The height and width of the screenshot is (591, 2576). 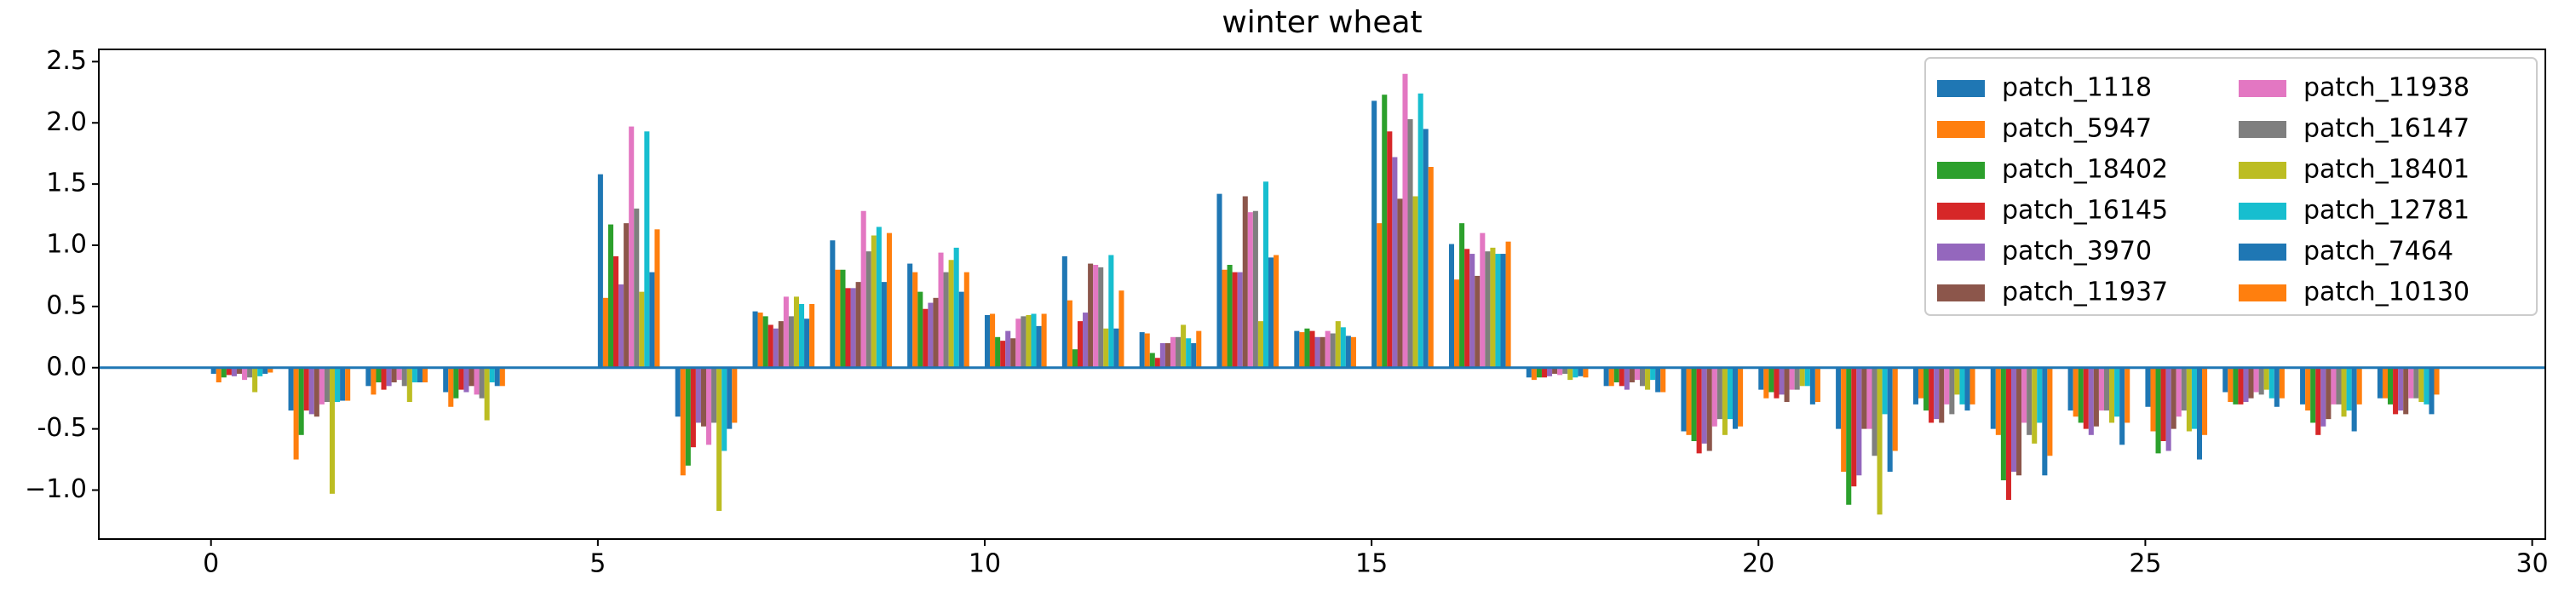 What do you see at coordinates (2387, 211) in the screenshot?
I see `legend-label: patch_12781` at bounding box center [2387, 211].